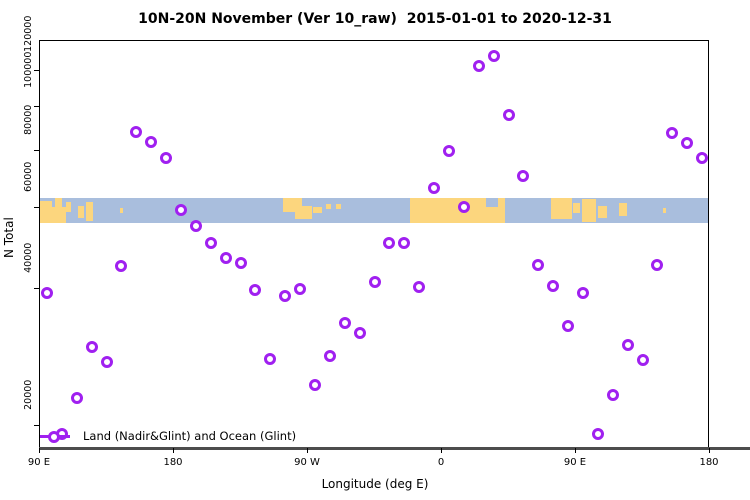  Describe the element at coordinates (53, 436) in the screenshot. I see `legend-marker-icon` at that location.